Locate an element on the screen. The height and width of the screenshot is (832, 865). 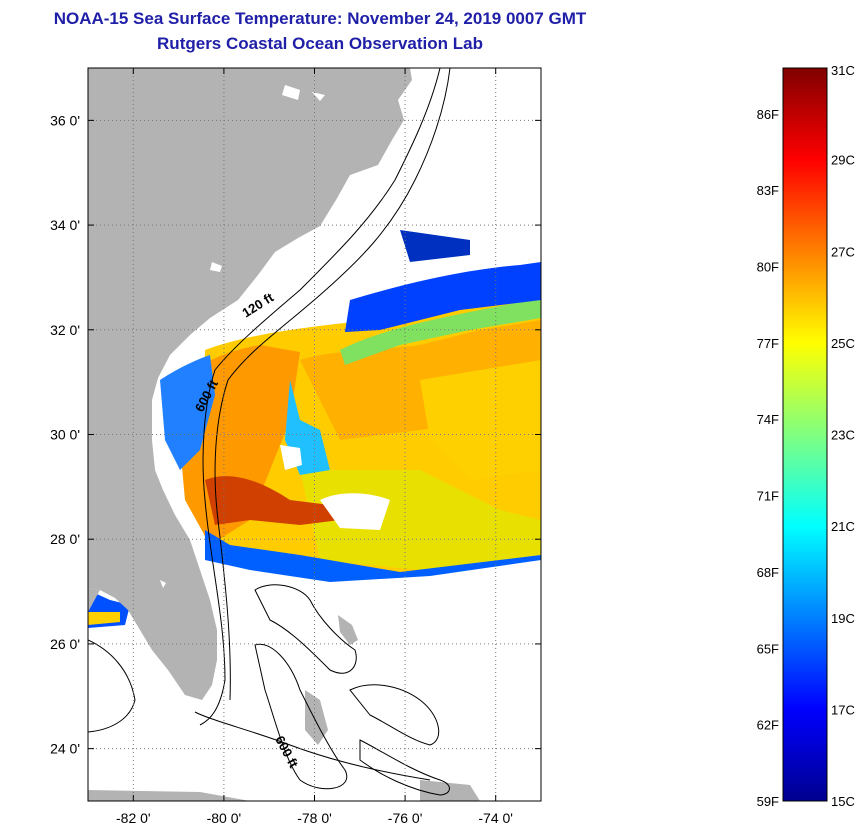
colorbar-fahrenheit-label: 71F is located at coordinates (768, 496).